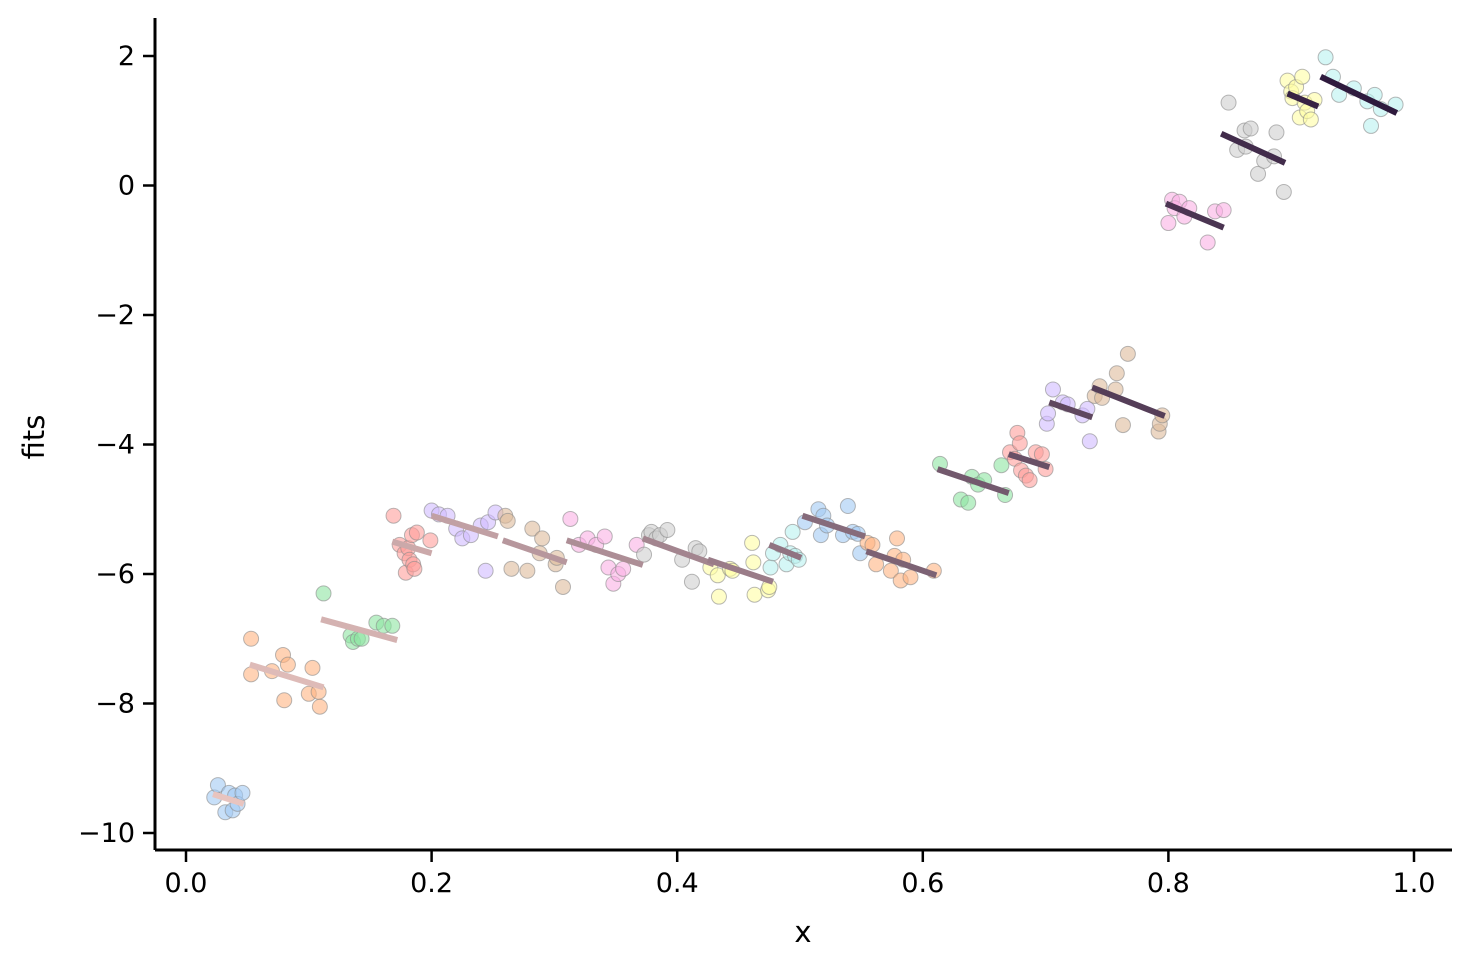  What do you see at coordinates (126, 56) in the screenshot?
I see `y-tick-label: 2` at bounding box center [126, 56].